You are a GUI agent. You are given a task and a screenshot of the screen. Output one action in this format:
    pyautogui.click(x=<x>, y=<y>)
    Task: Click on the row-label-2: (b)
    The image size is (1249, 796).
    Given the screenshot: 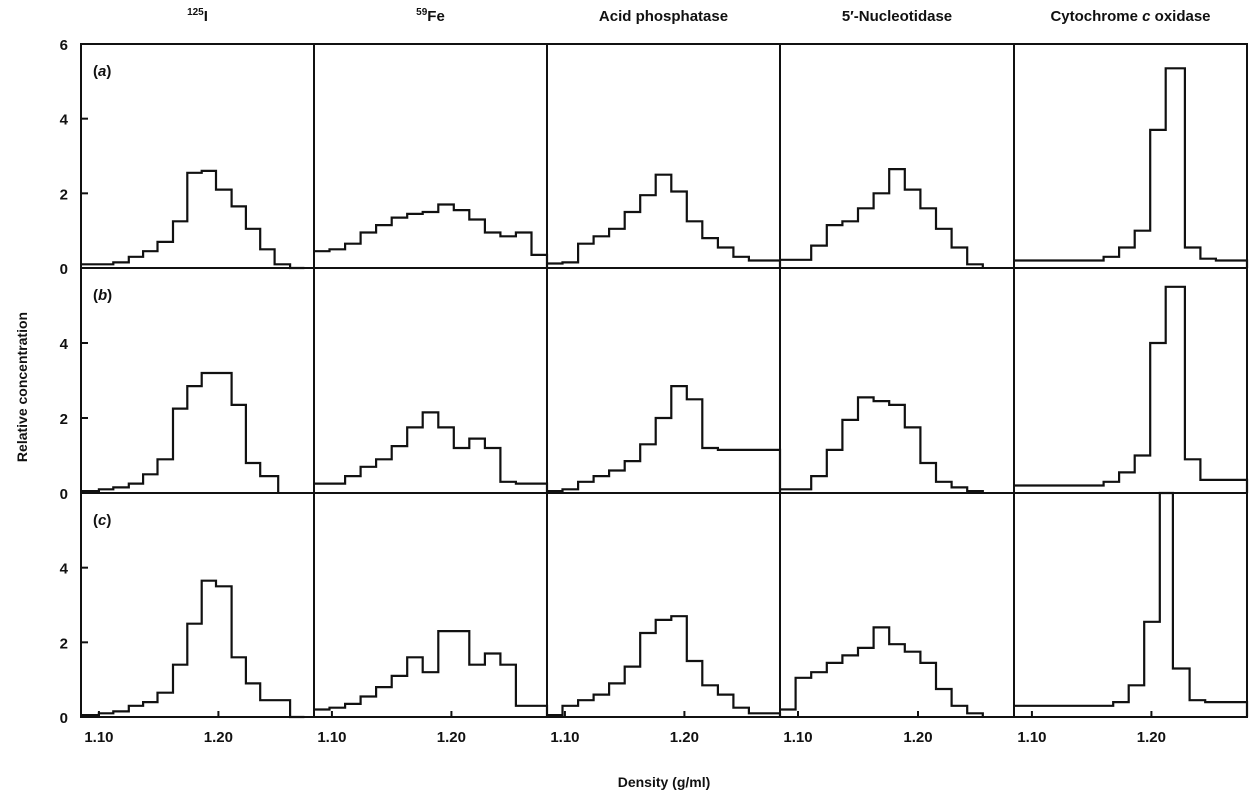 What is the action you would take?
    pyautogui.click(x=102, y=295)
    